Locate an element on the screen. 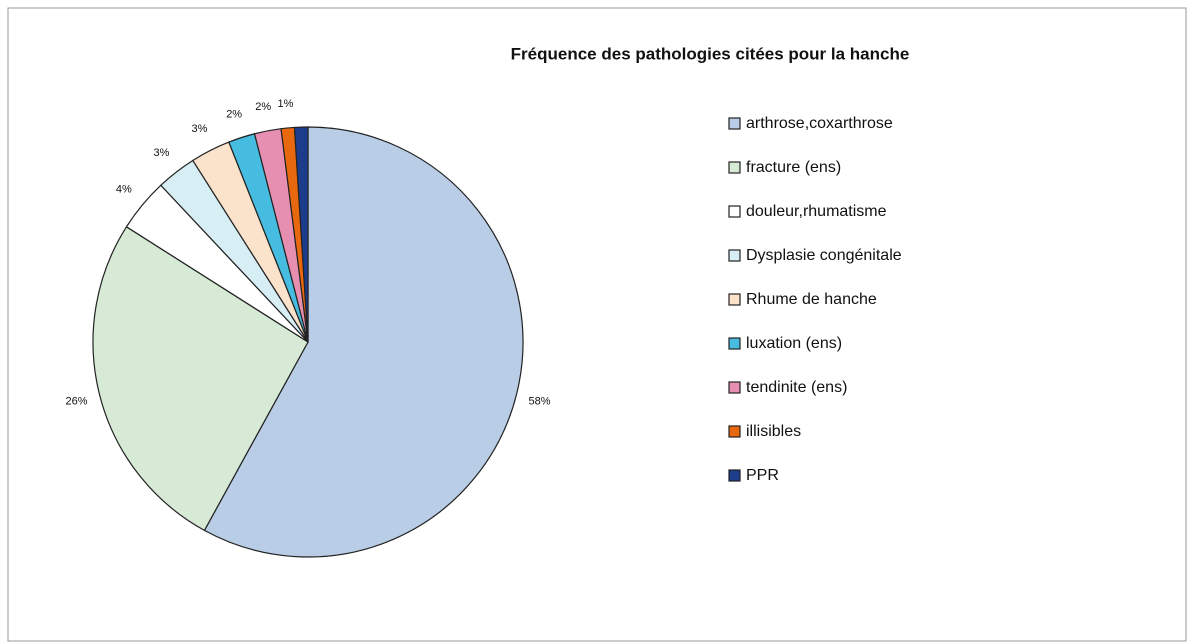 The width and height of the screenshot is (1187, 642). legend-label: fracture (ens) is located at coordinates (793, 167).